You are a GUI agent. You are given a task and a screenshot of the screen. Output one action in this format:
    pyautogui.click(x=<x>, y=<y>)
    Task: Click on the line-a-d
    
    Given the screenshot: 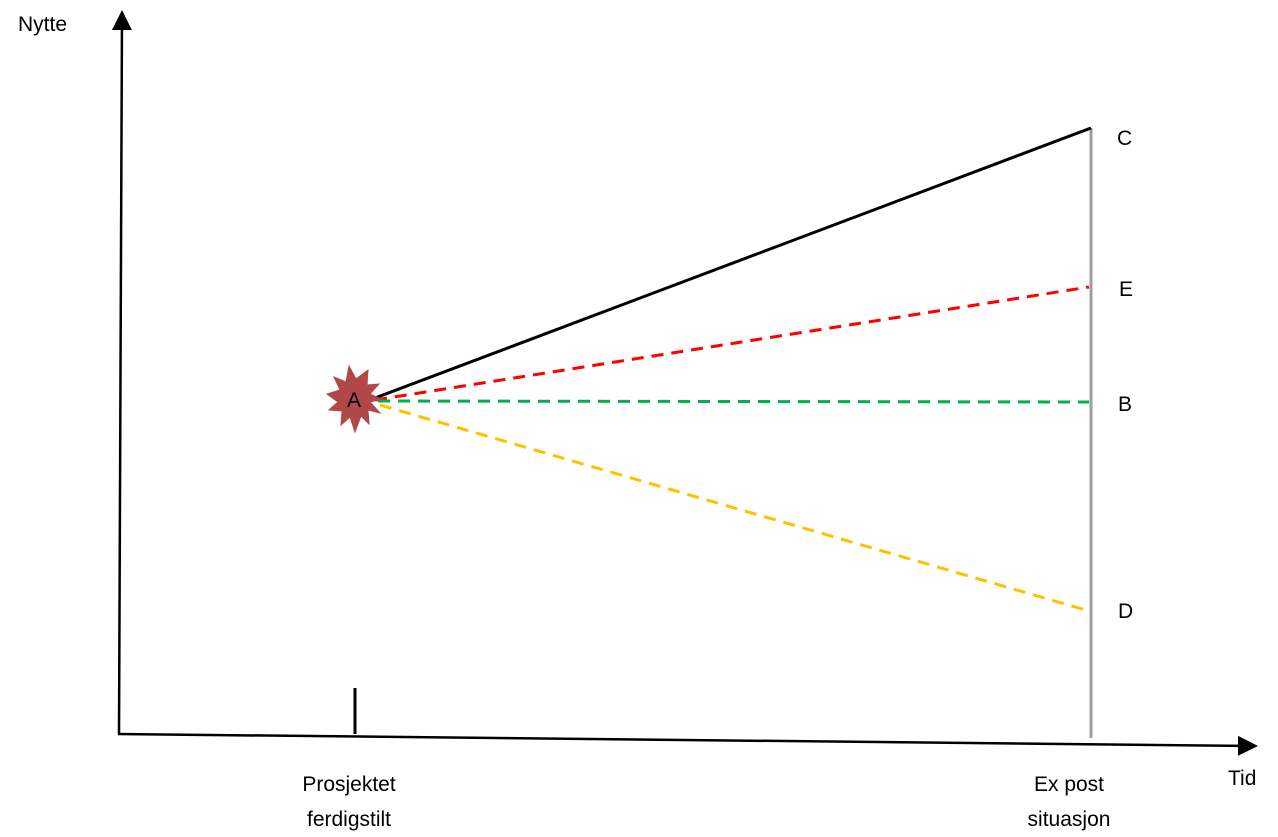 What is the action you would take?
    pyautogui.click(x=734, y=508)
    